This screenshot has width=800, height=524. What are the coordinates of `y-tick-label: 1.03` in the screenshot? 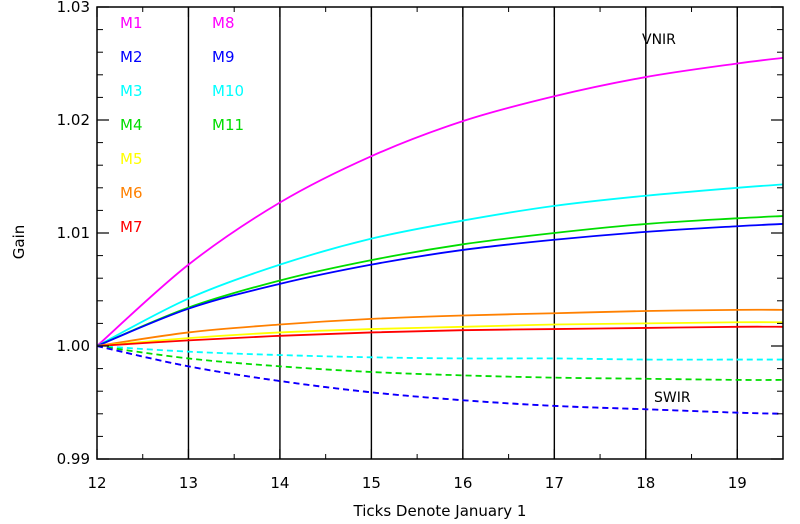 It's located at (73, 8).